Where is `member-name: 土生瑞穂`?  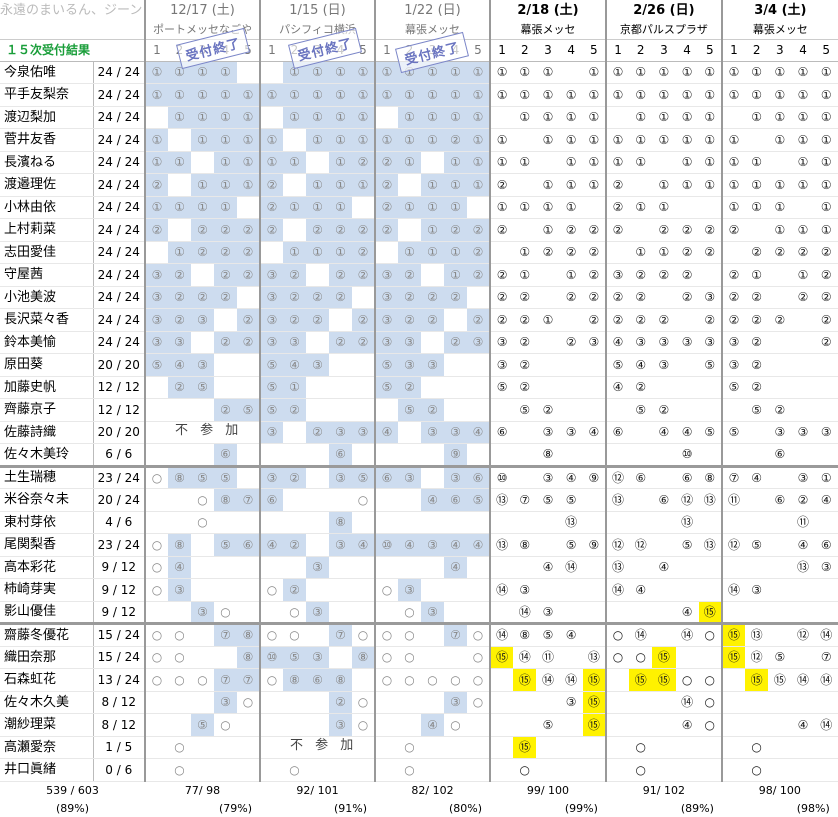 member-name: 土生瑞穂 is located at coordinates (47, 476).